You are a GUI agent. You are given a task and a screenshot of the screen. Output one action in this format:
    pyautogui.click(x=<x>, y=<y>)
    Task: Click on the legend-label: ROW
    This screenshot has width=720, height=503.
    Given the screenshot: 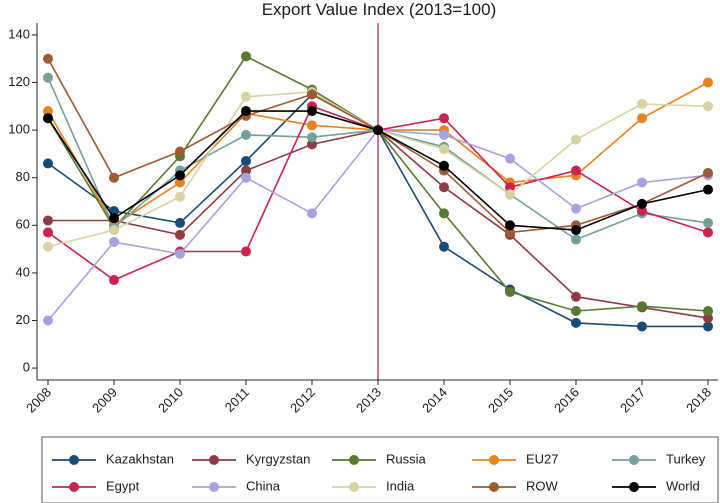 What is the action you would take?
    pyautogui.click(x=542, y=485)
    